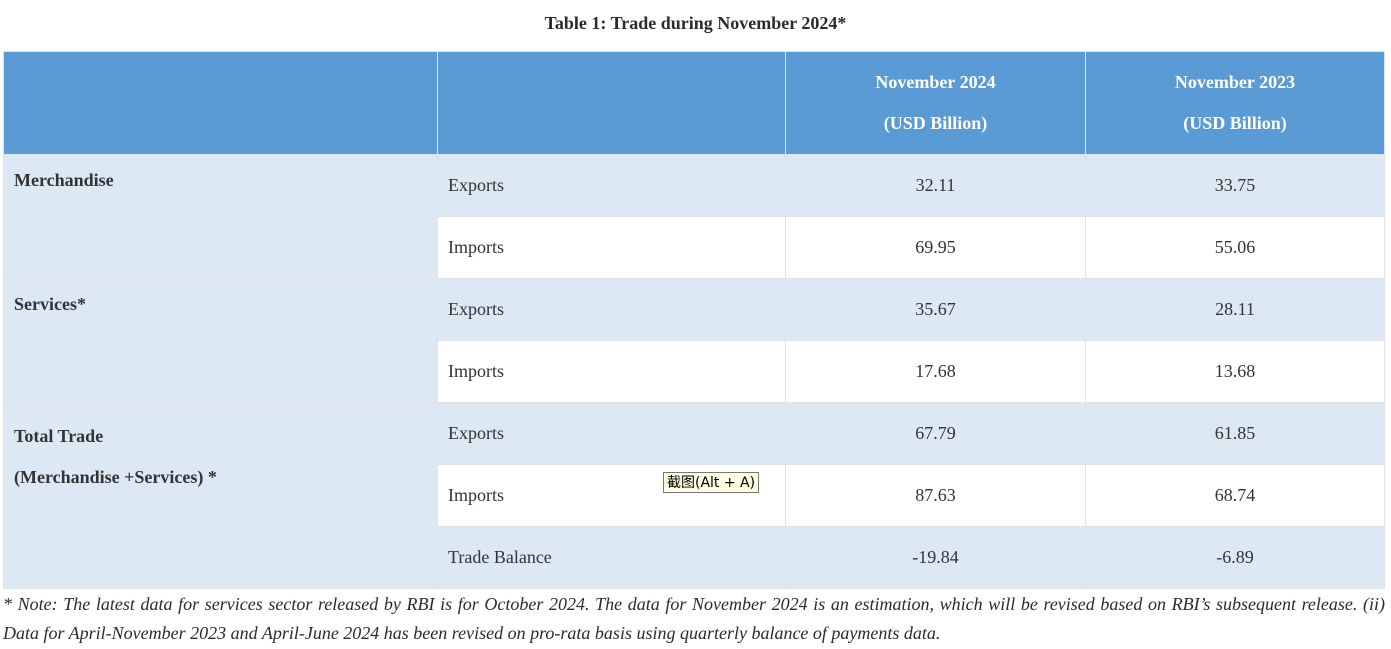  Describe the element at coordinates (611, 557) in the screenshot. I see `row-item: Trade Balance` at that location.